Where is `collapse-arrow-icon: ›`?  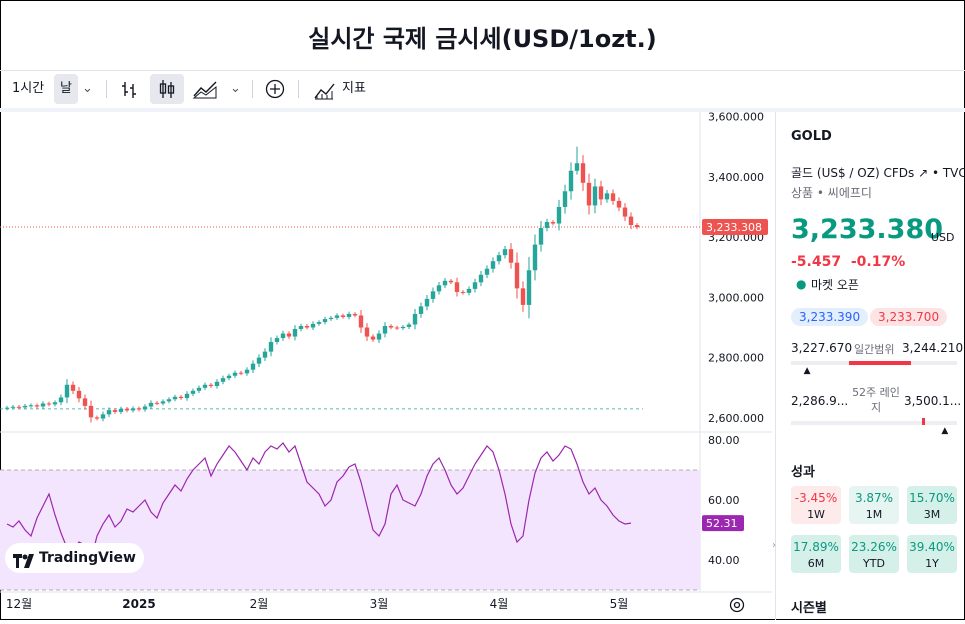
collapse-arrow-icon: › is located at coordinates (774, 545).